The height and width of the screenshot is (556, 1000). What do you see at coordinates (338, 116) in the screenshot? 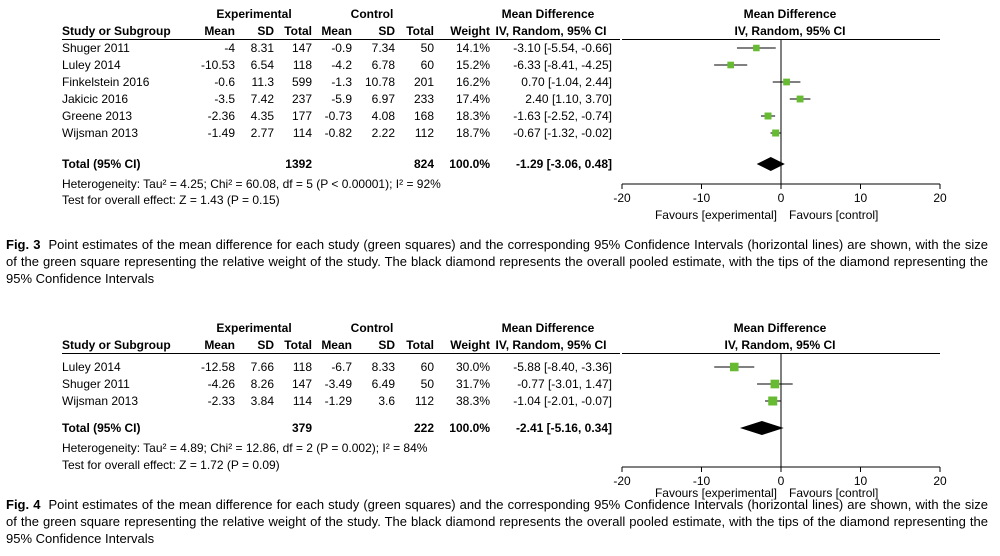
I see `cell-c-mean: -0.73` at bounding box center [338, 116].